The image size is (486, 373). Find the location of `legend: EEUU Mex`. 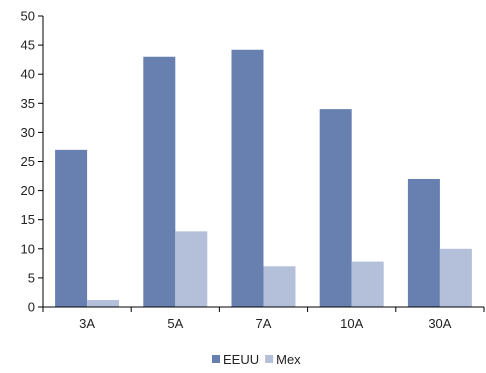

legend: EEUU Mex is located at coordinates (256, 359).